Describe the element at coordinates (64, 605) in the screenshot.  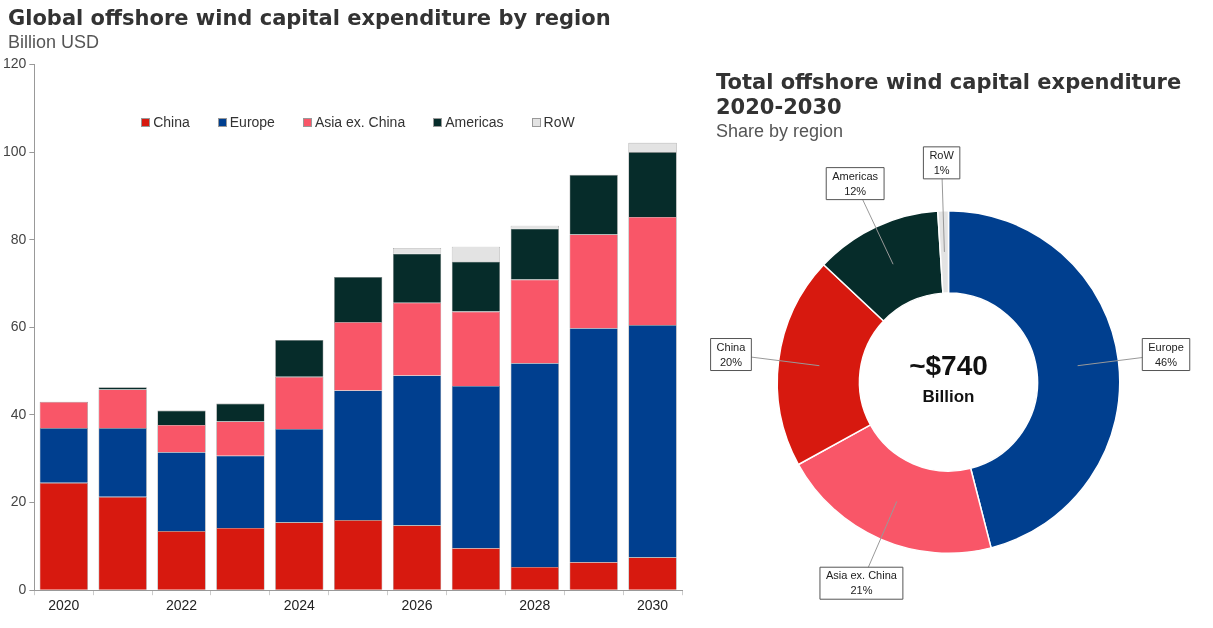
I see `x-tick-label: 2020` at that location.